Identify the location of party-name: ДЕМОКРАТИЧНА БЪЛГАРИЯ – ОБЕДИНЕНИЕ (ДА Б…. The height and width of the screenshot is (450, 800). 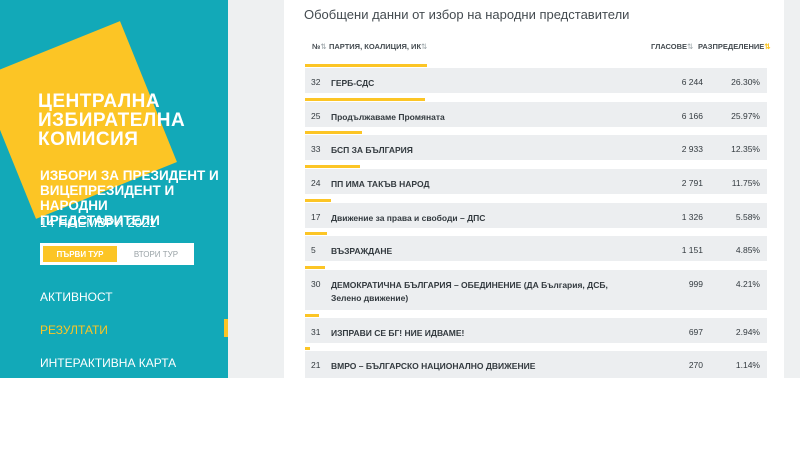
(469, 291).